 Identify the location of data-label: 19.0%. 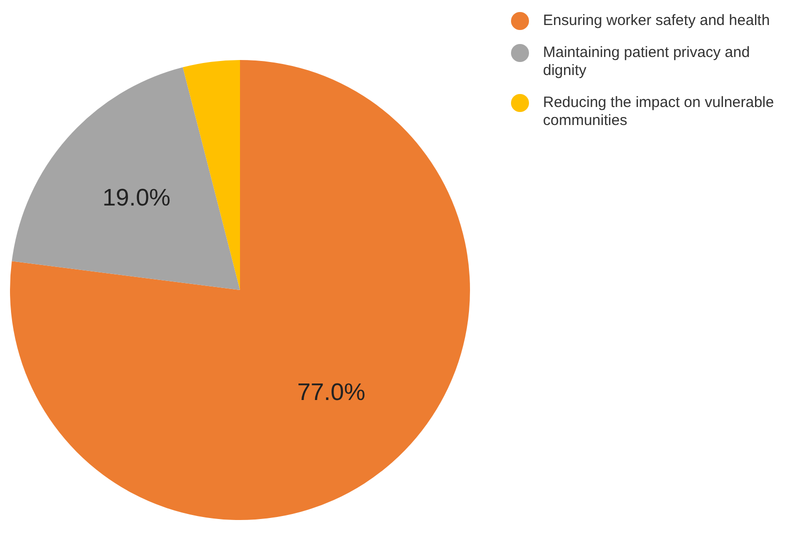
(136, 198).